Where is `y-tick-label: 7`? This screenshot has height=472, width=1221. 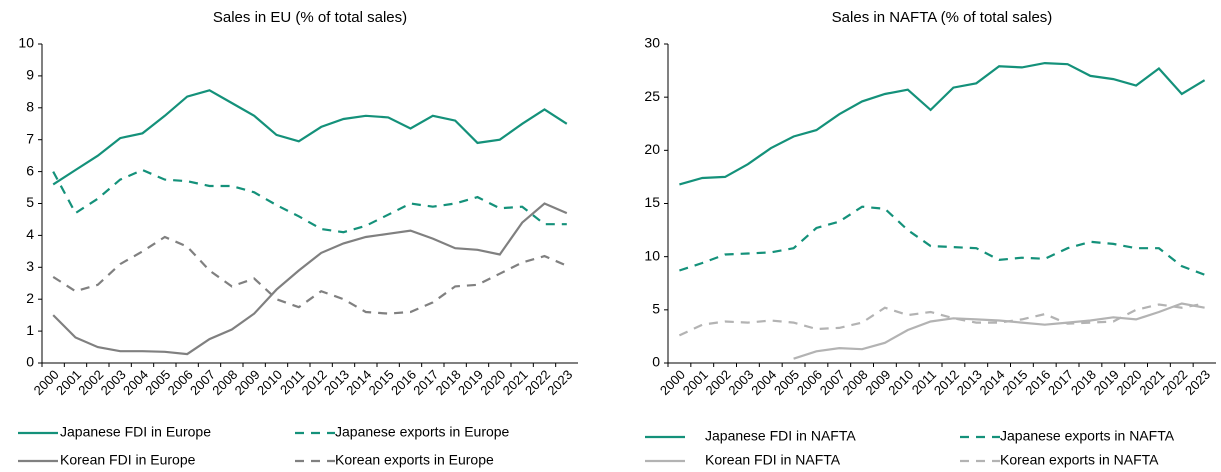
y-tick-label: 7 is located at coordinates (30, 138).